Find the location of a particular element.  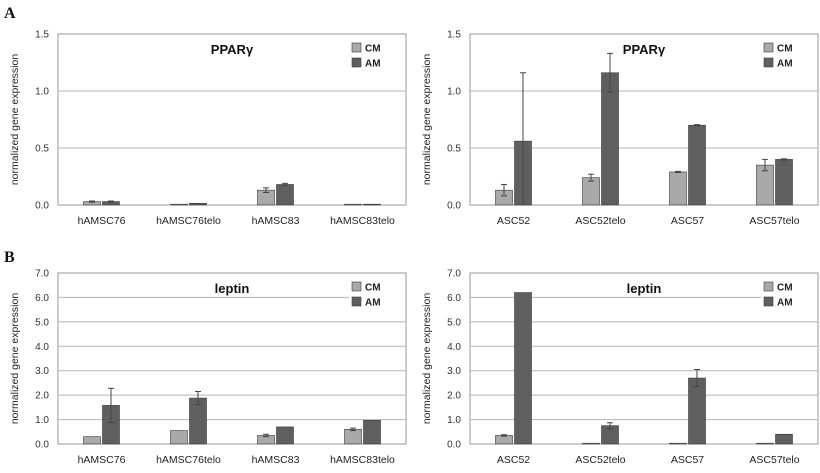

panel-label-b: B is located at coordinates (9, 257).